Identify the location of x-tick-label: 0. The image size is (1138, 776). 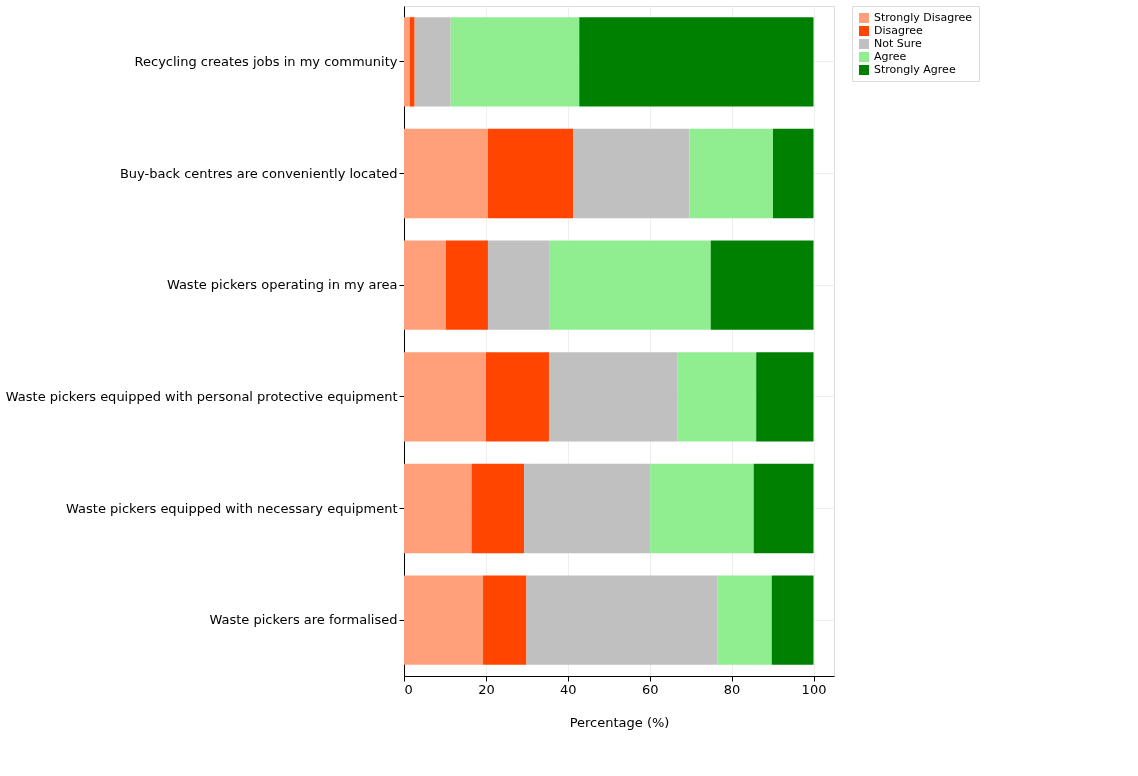
(408, 689).